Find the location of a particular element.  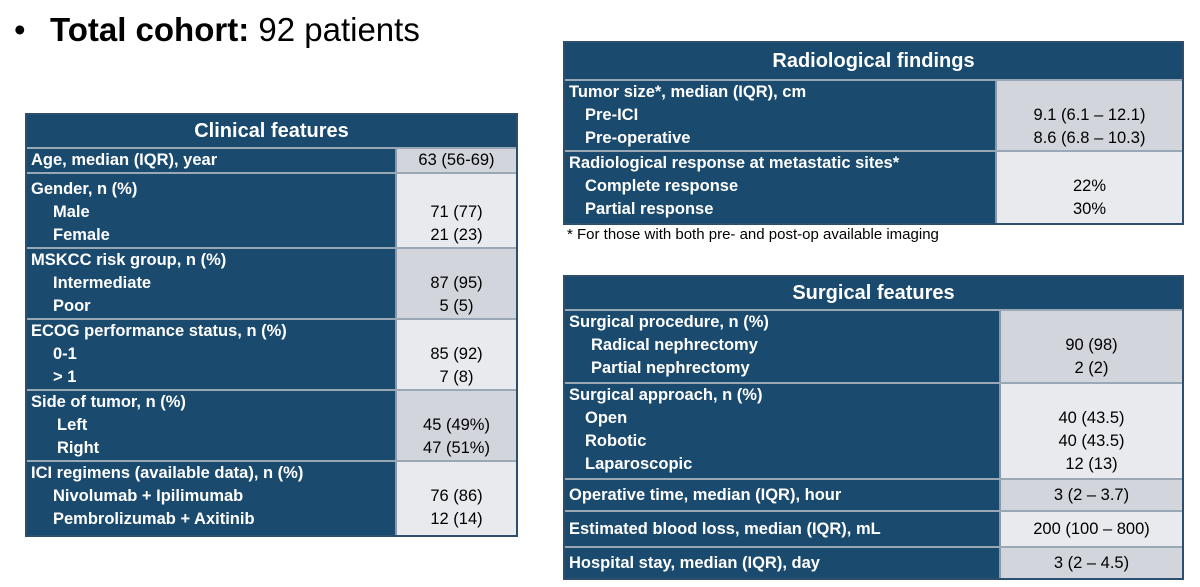

age-value: 63 (56-69) is located at coordinates (456, 160).